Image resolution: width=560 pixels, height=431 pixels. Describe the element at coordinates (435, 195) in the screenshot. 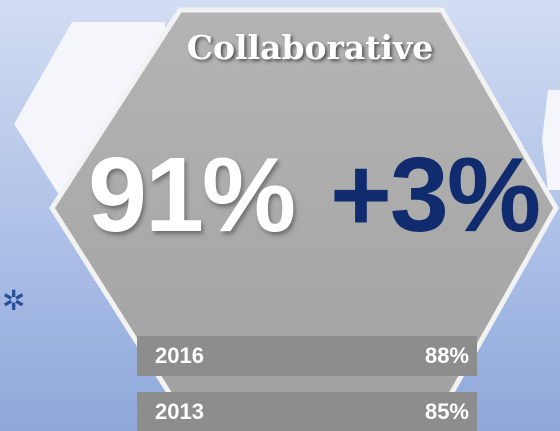

I see `change-value: +3%` at that location.